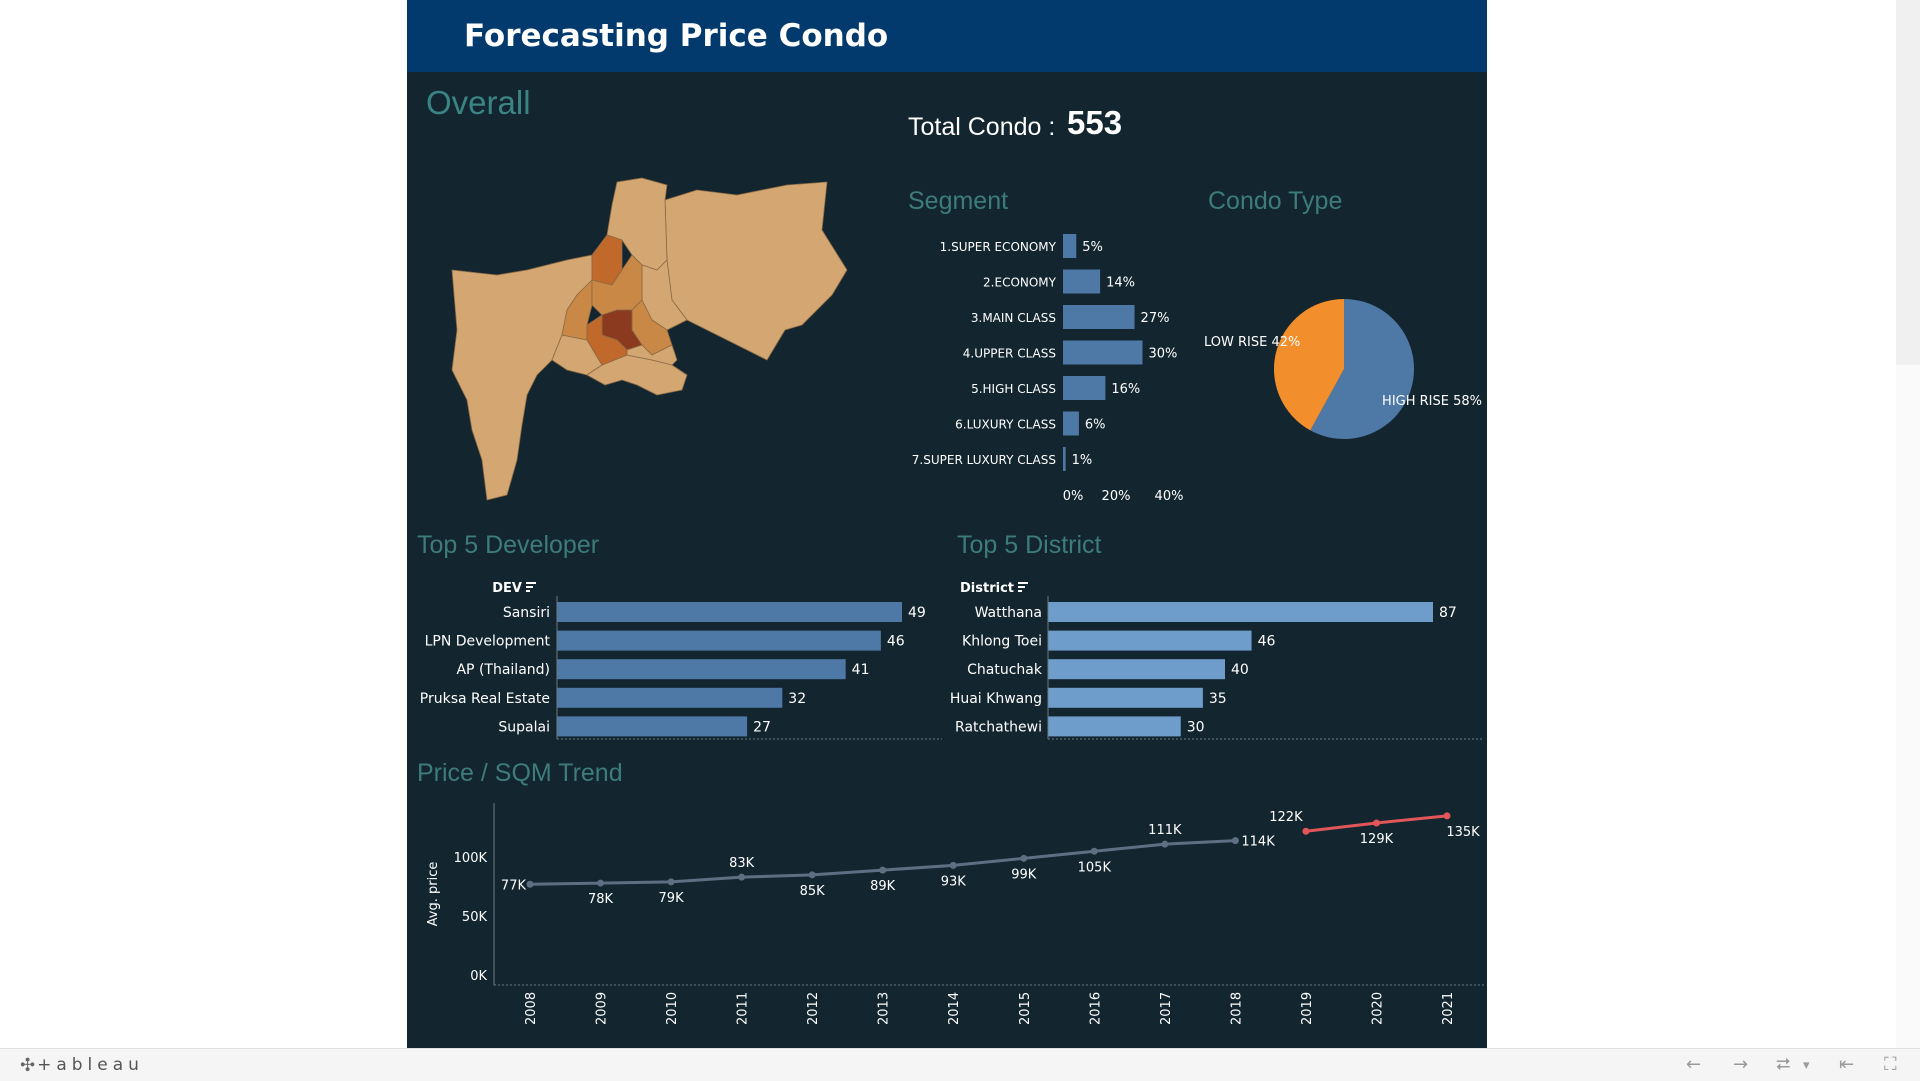 This screenshot has width=1920, height=1081. What do you see at coordinates (984, 460) in the screenshot?
I see `segment-category-label: 7.SUPER LUXURY CLASS` at bounding box center [984, 460].